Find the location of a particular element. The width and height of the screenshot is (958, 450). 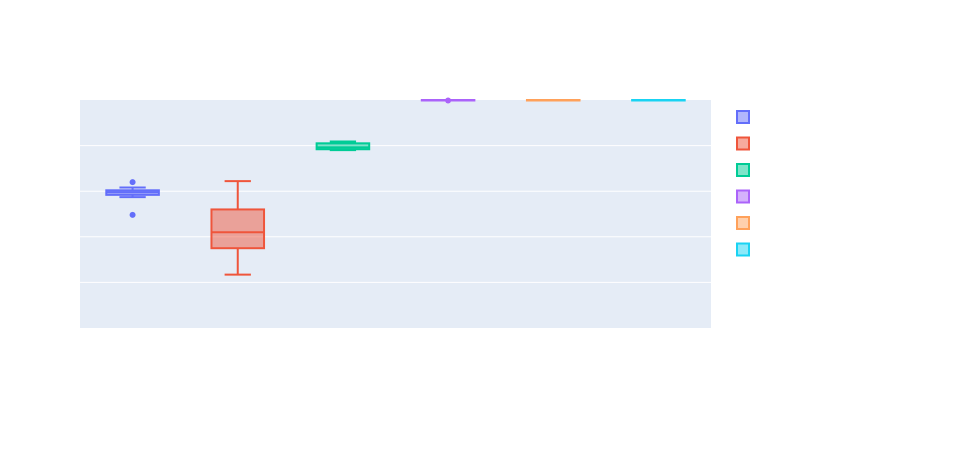

legend is located at coordinates (743, 183).